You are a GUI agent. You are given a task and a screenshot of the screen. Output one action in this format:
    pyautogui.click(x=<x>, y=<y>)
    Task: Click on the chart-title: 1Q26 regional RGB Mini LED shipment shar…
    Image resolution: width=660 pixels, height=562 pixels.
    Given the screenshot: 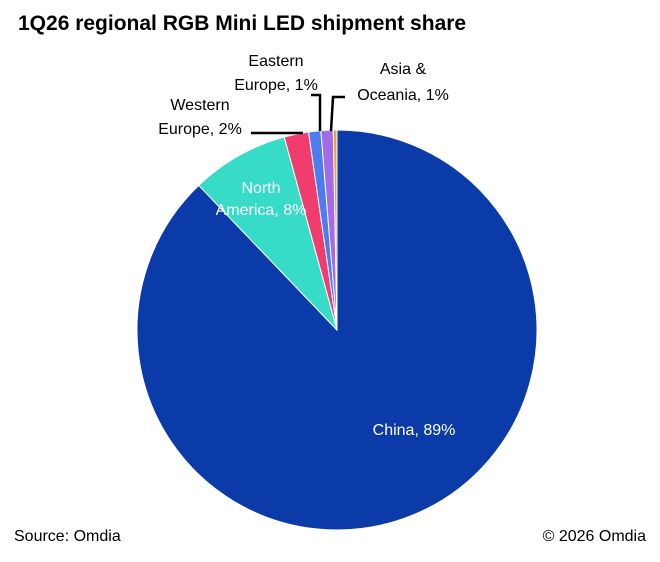 What is the action you would take?
    pyautogui.click(x=242, y=23)
    